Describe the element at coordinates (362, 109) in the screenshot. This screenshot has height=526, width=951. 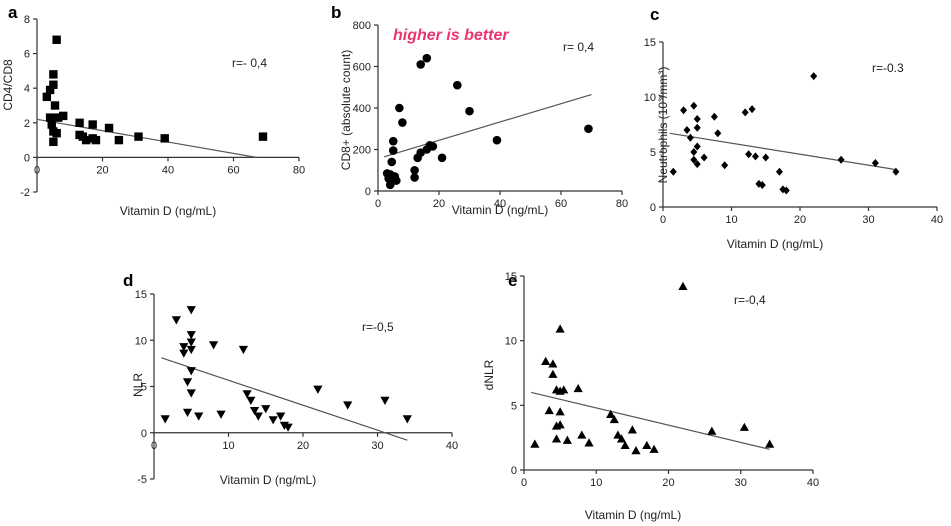
I see `y-tick-label: 400` at that location.